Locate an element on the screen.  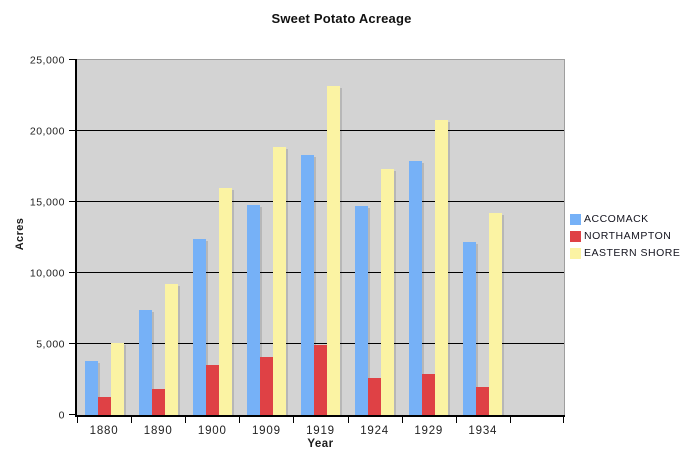
x-axis-category-label: 1934 is located at coordinates (483, 431).